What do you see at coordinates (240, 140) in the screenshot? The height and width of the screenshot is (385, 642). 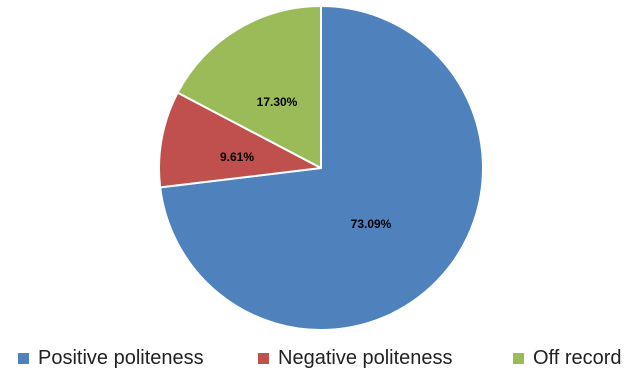 I see `pie-slice-negative-politeness` at bounding box center [240, 140].